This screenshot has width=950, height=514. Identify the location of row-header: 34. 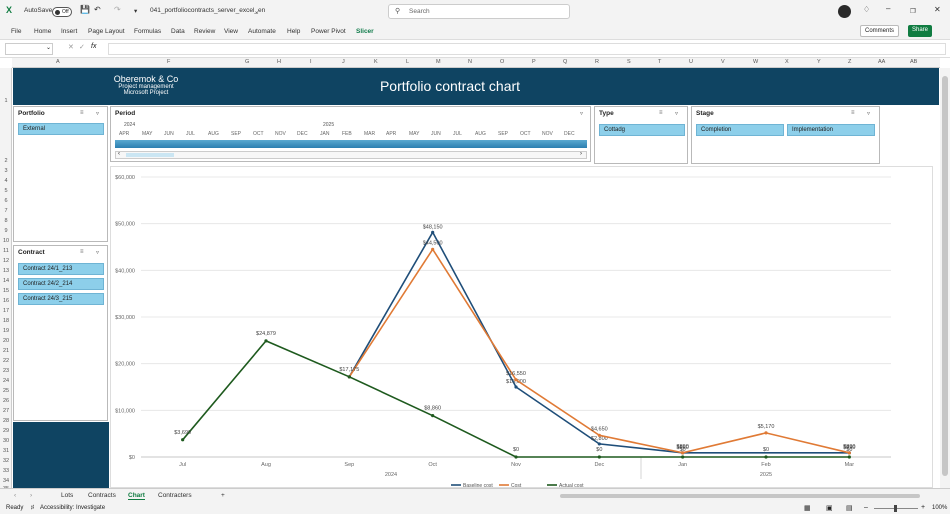
(6, 481).